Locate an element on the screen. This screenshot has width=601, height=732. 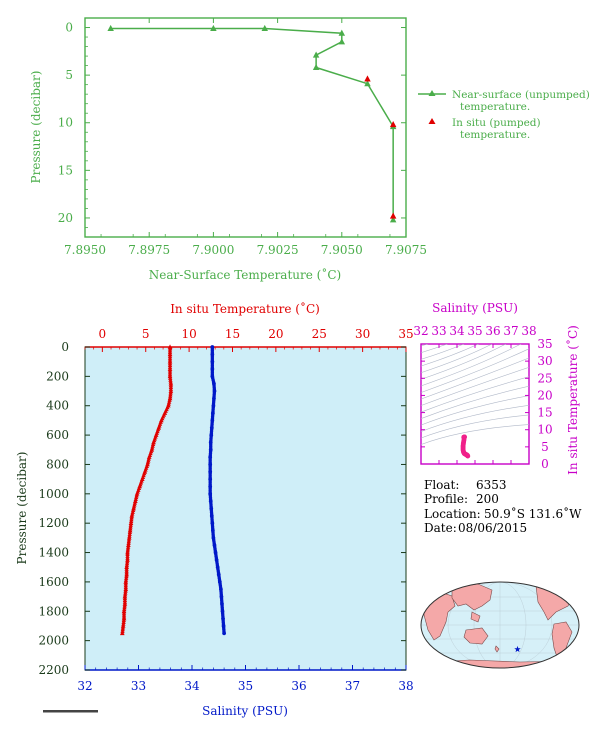
land-southeast-asia is located at coordinates (475, 617).